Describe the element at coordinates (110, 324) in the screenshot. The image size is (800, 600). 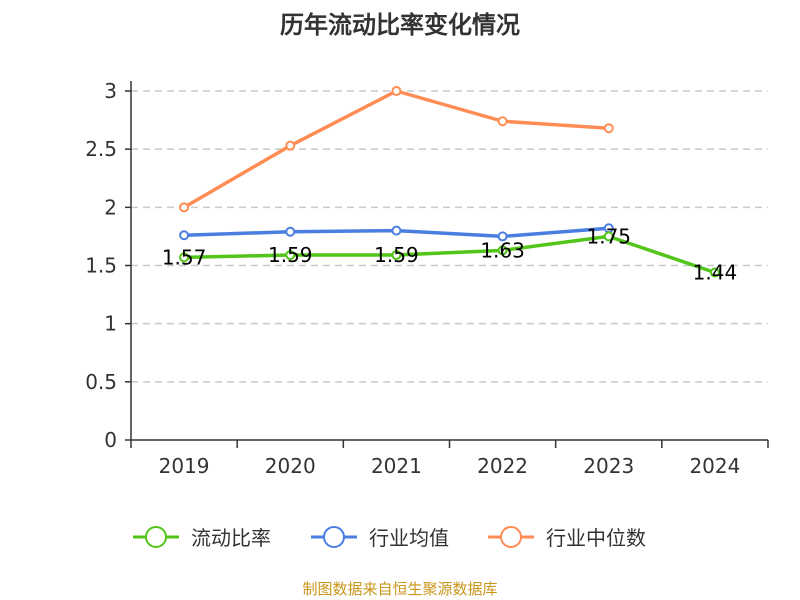
I see `y-tick-label: 1` at that location.